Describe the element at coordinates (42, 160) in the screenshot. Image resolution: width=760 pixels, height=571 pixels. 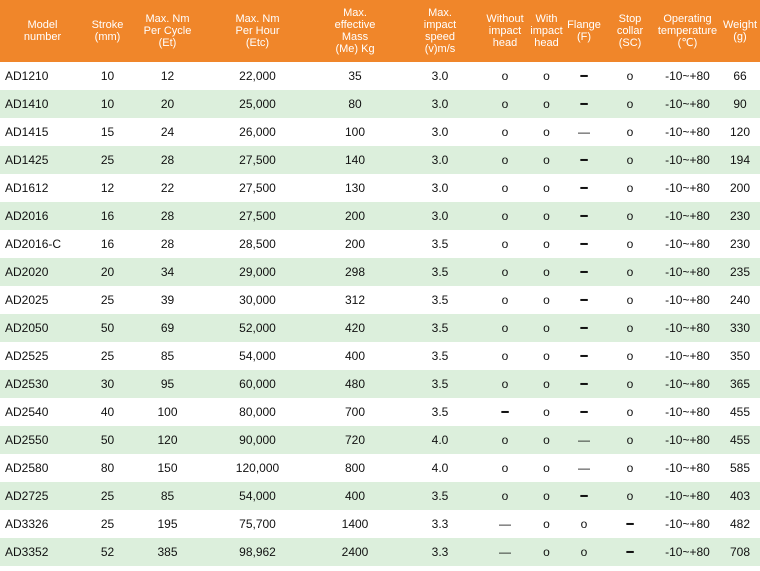
I see `table-cell: AD1425` at that location.